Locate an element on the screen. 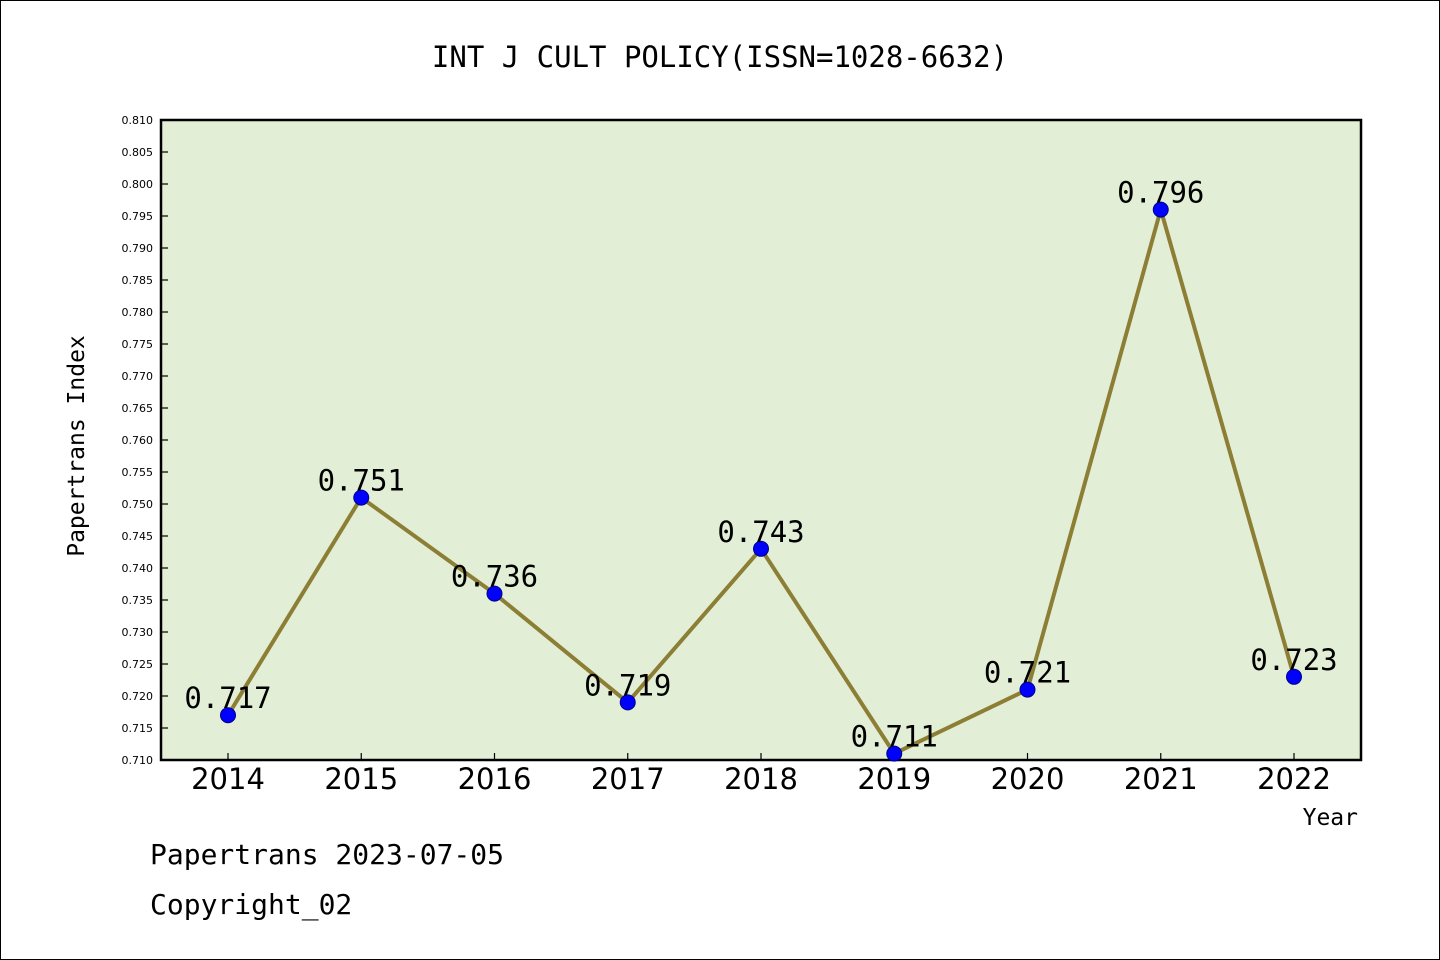  data-label: 0.796 is located at coordinates (1160, 193).